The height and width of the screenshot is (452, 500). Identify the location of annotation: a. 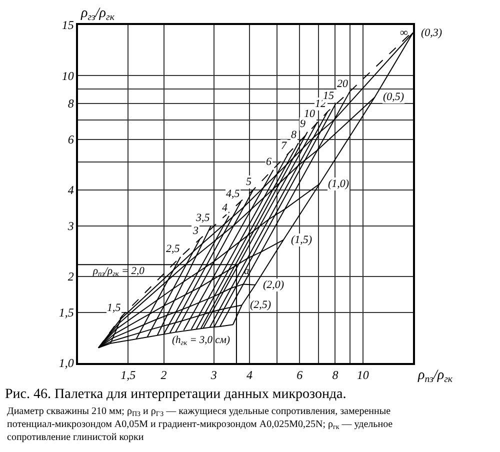
(247, 271).